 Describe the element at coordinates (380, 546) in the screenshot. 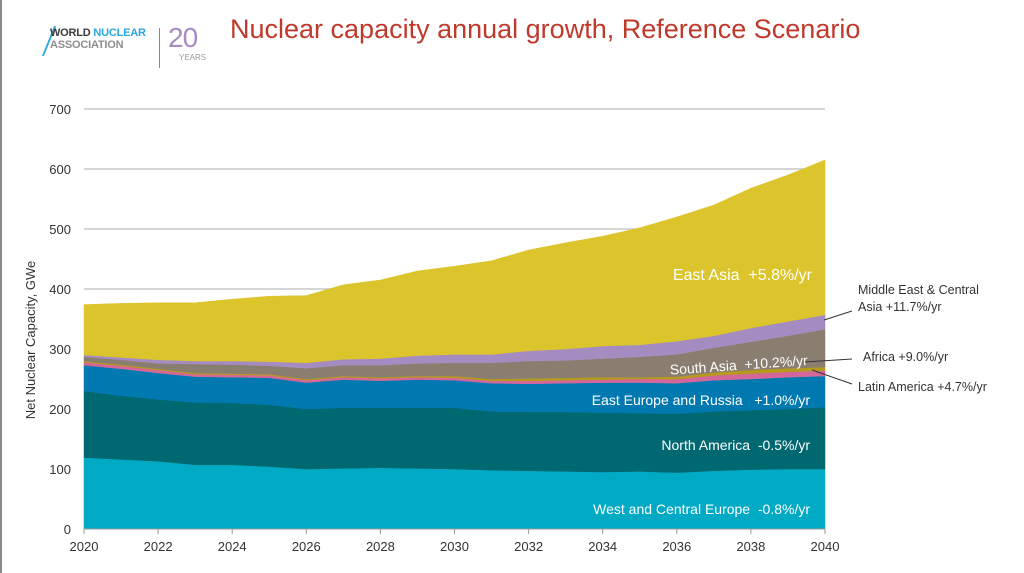

I see `x-tick-label-2028: 2028` at that location.